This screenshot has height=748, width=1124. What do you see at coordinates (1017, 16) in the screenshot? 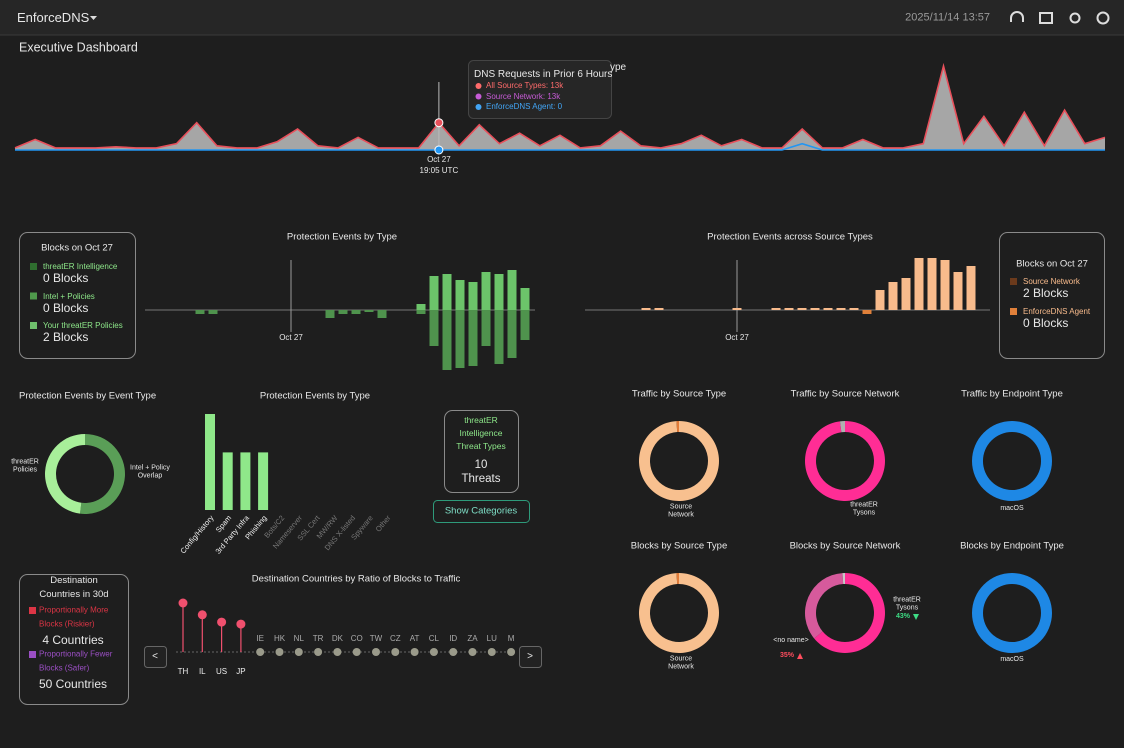
I see `support-icon` at bounding box center [1017, 16].